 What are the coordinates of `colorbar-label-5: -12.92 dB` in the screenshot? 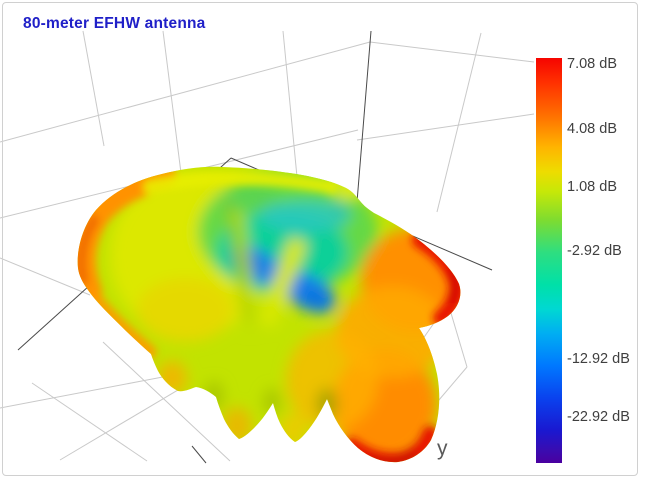 It's located at (598, 359).